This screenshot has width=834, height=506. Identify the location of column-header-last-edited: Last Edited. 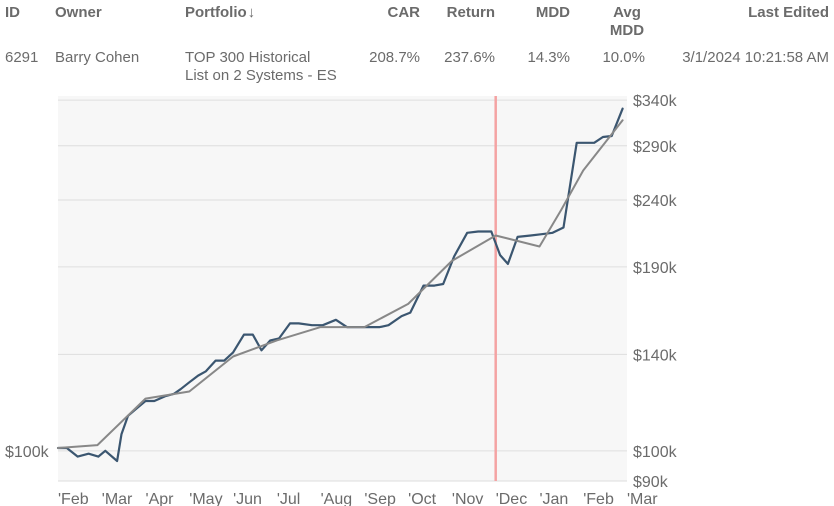
(788, 12).